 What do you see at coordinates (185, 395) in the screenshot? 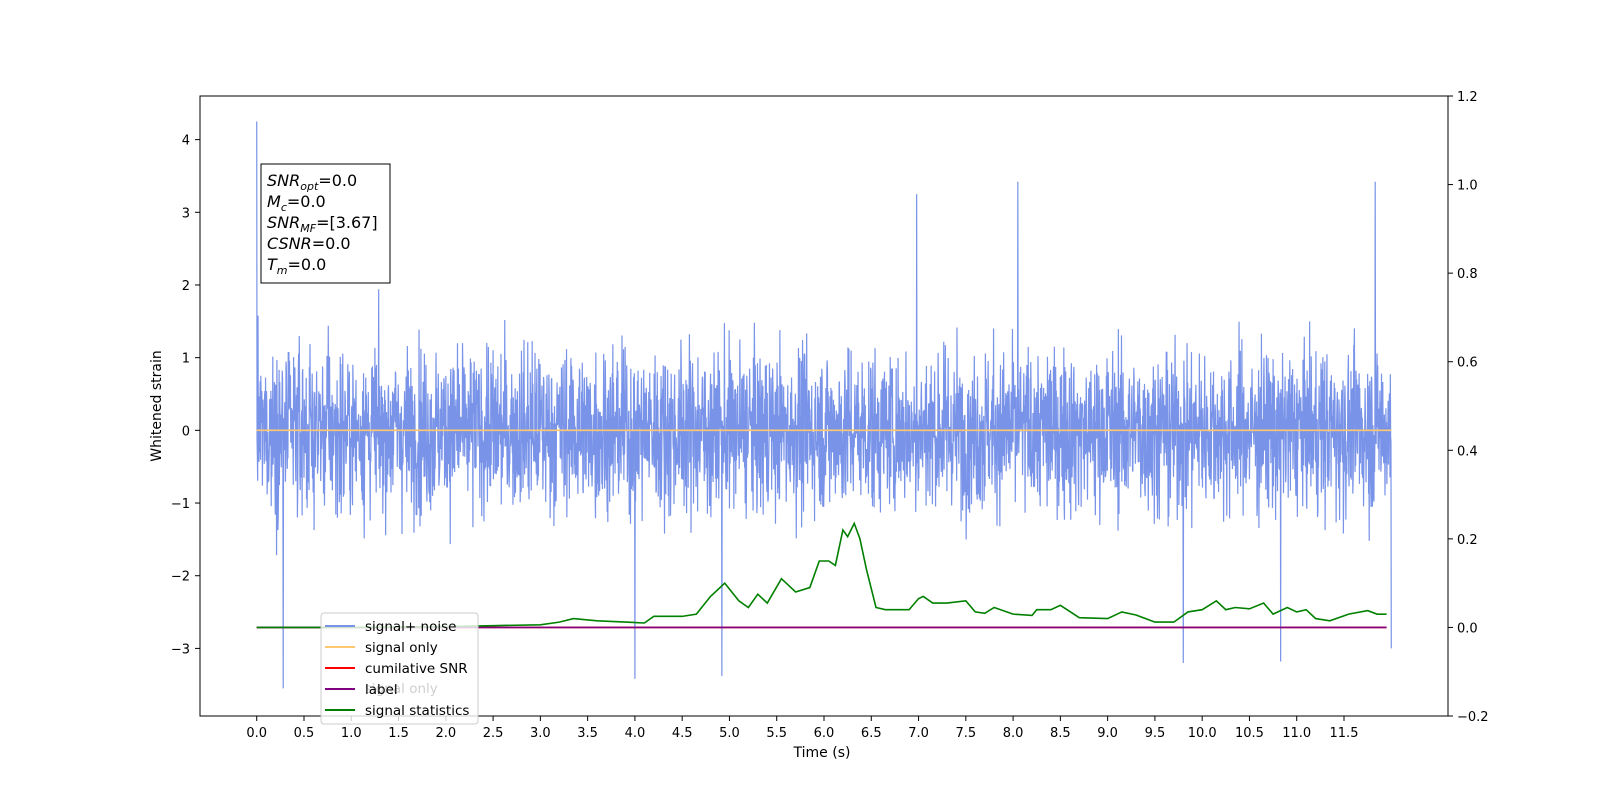
I see `y-axis-left: 4 3 2 1 0 −1 −2 −3` at bounding box center [185, 395].